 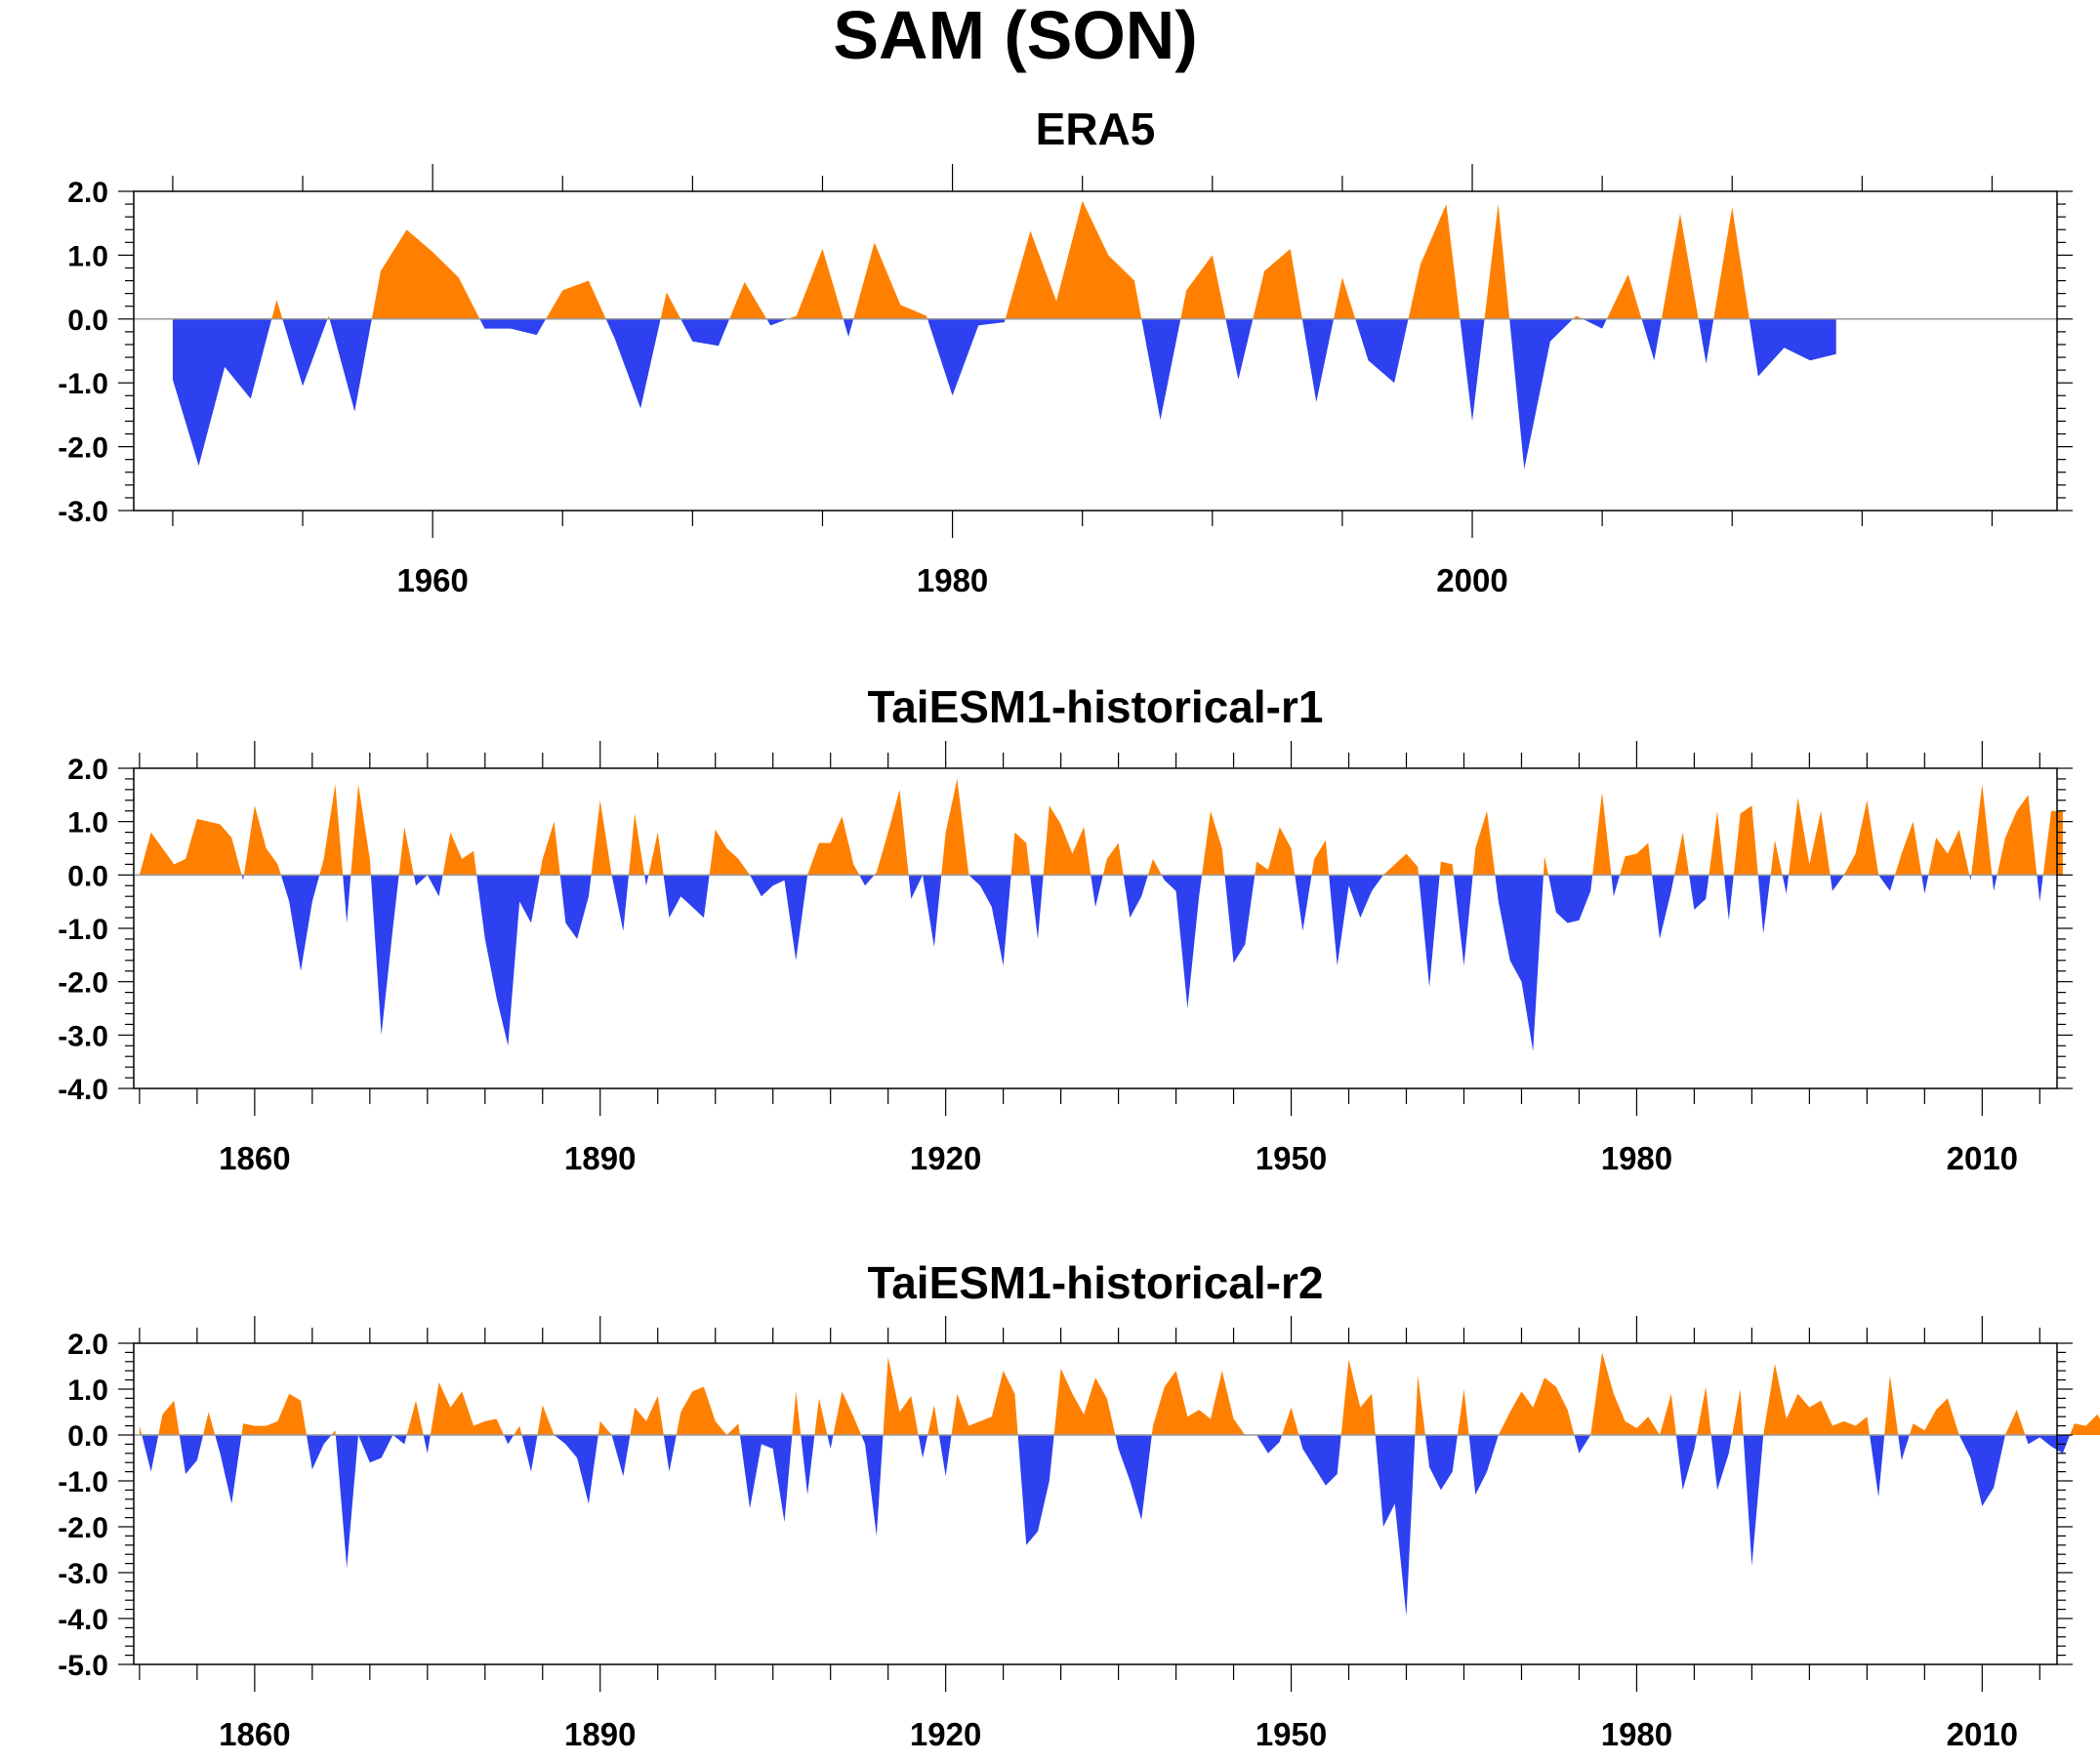 I want to click on figure-title: SAM (SON), so click(x=1015, y=36).